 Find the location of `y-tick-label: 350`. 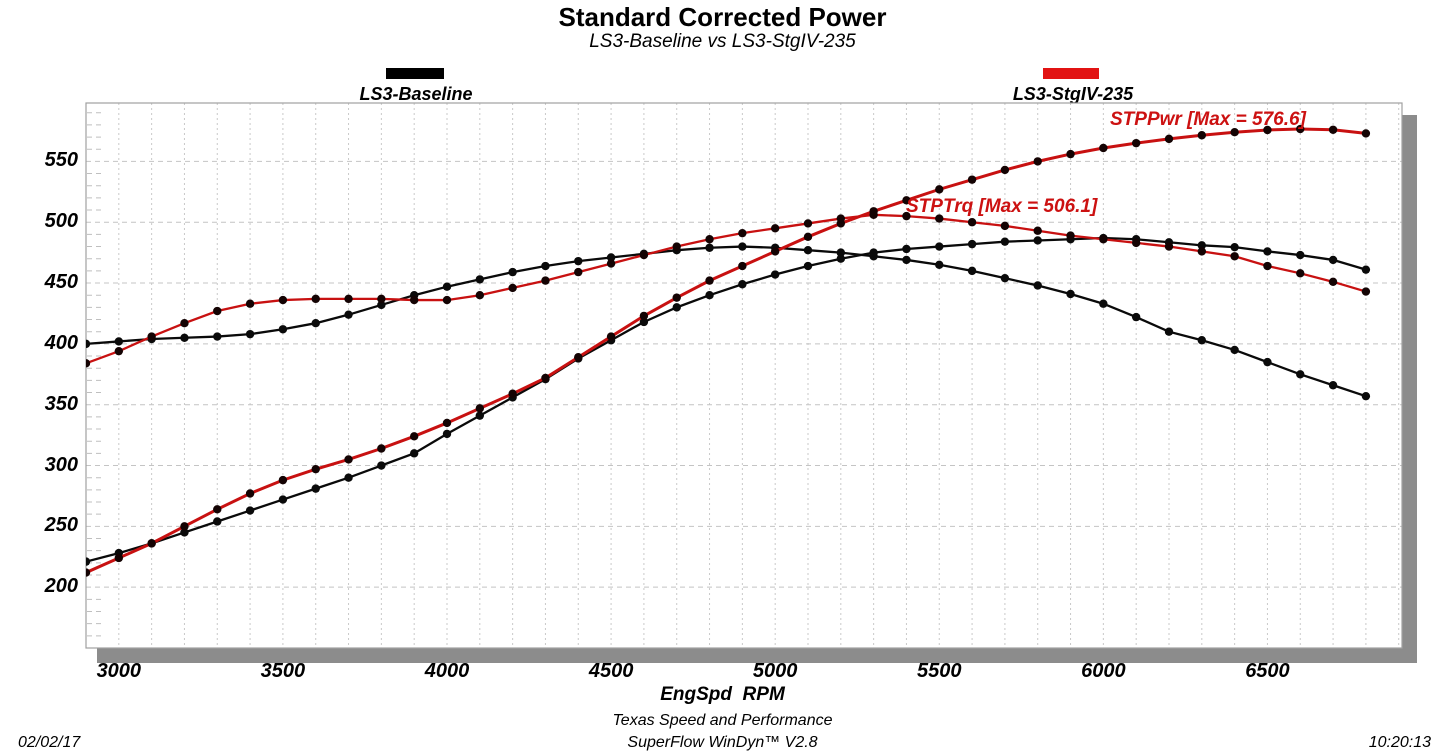

y-tick-label: 350 is located at coordinates (61, 403).